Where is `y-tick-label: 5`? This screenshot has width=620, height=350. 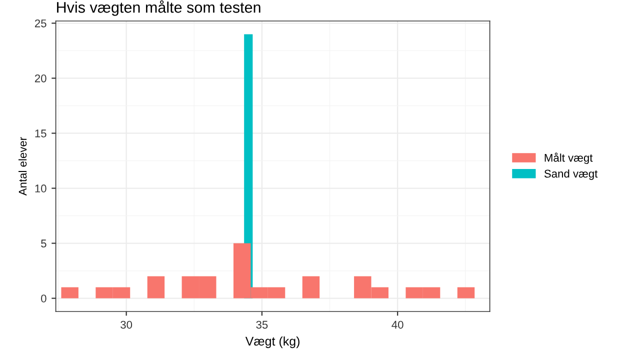 y-tick-label: 5 is located at coordinates (43, 244).